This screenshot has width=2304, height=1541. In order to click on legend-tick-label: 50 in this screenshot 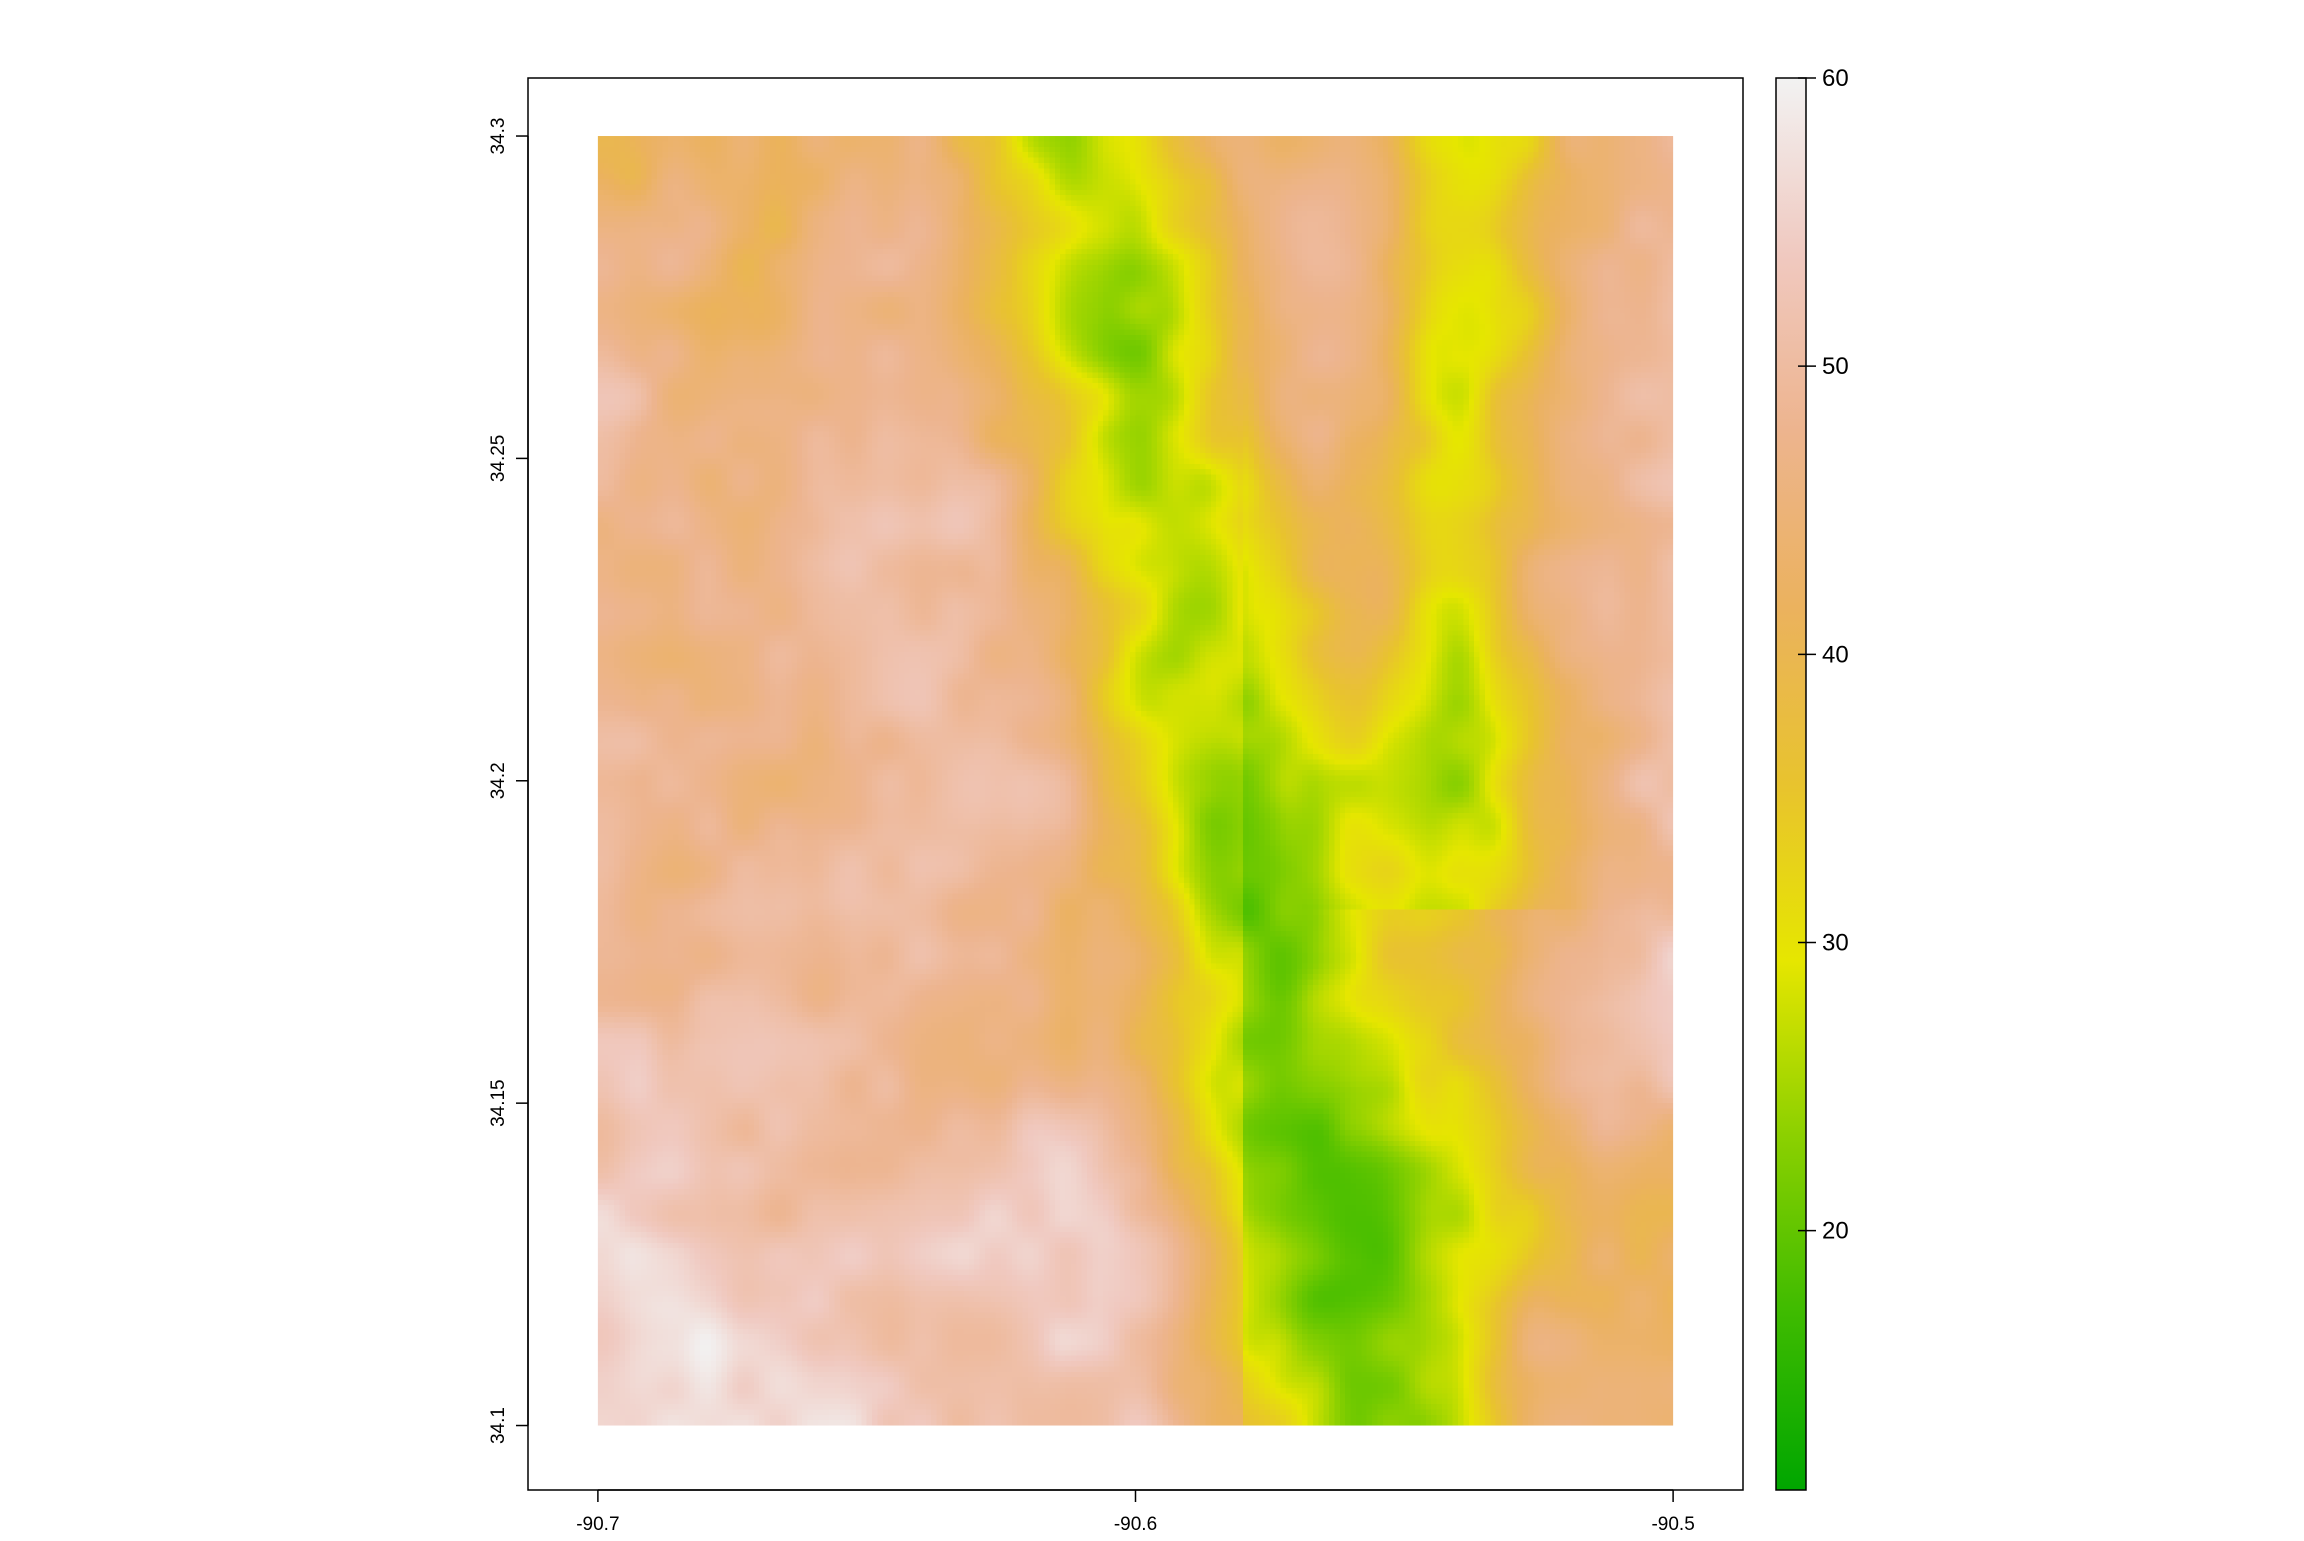, I will do `click(1835, 366)`.